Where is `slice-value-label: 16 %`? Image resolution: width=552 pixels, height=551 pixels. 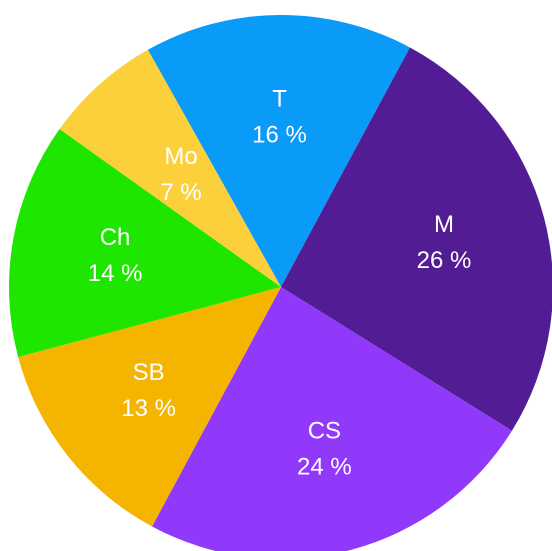
slice-value-label: 16 % is located at coordinates (279, 135).